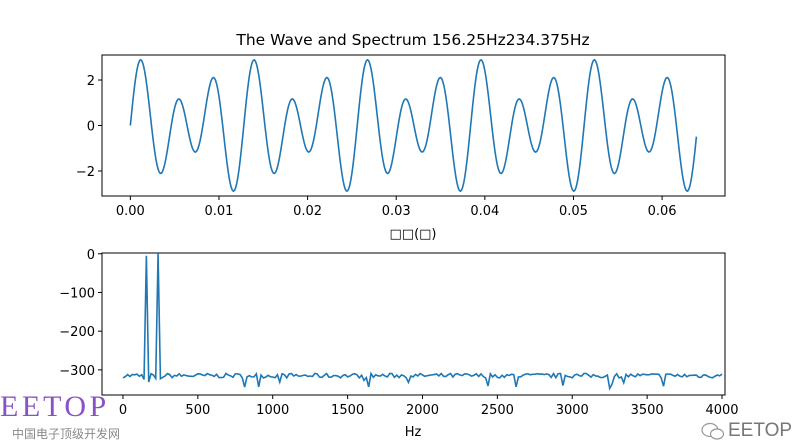 This screenshot has width=805, height=445. Describe the element at coordinates (721, 410) in the screenshot. I see `x-tick-label: 4000` at that location.